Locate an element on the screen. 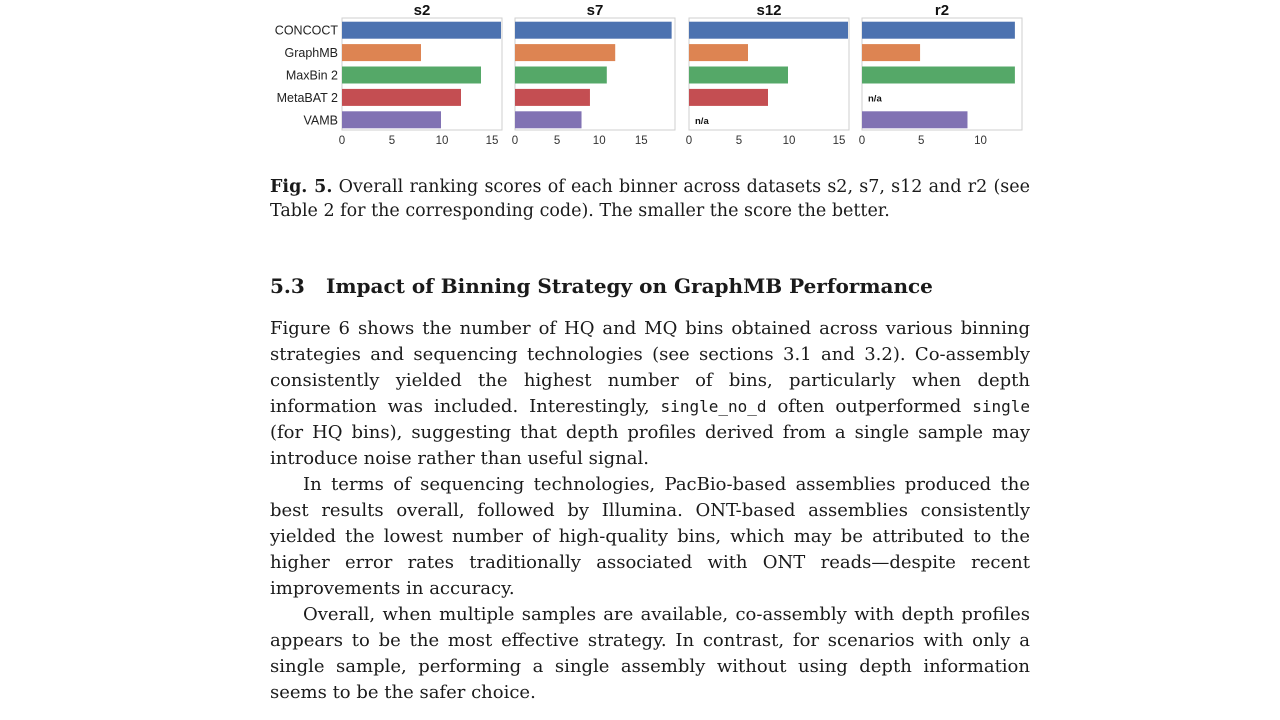  tick-label-r2-5: 5 is located at coordinates (921, 141).